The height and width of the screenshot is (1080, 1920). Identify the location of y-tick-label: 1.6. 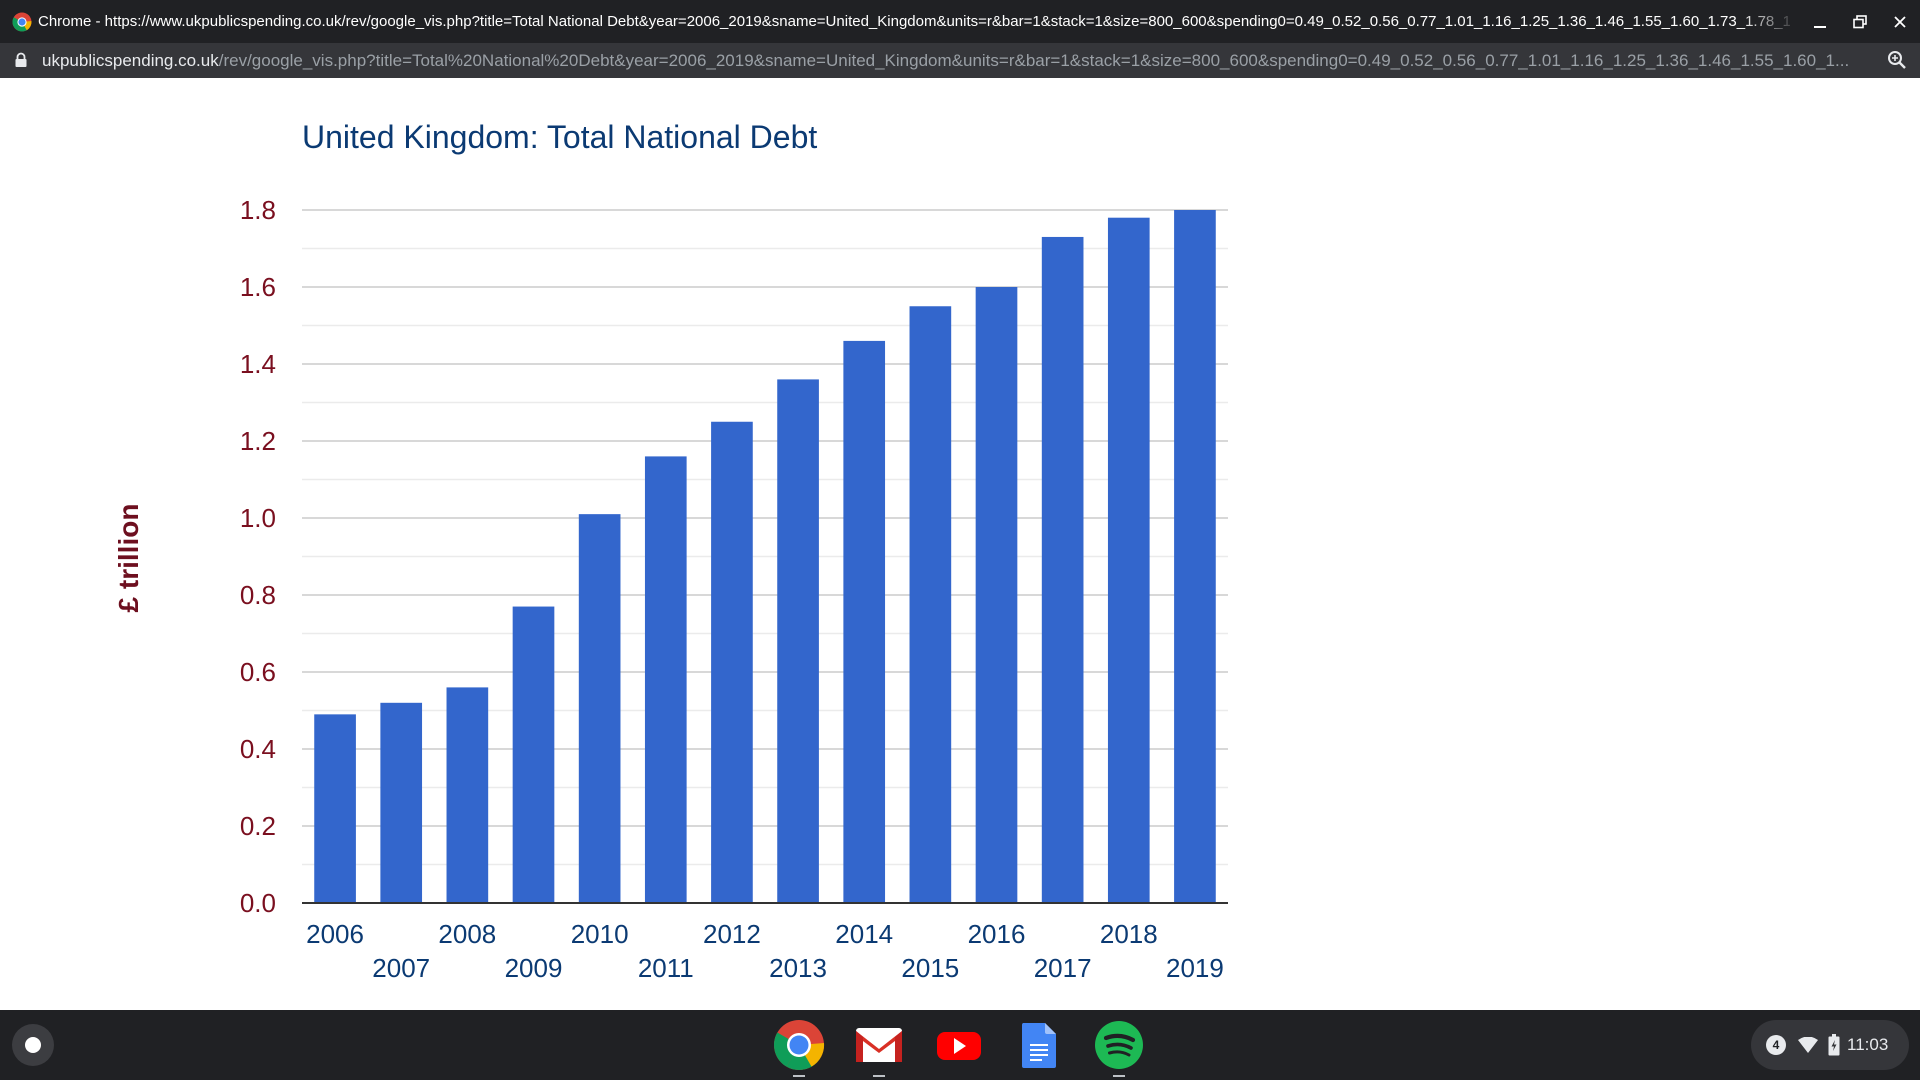
(258, 287).